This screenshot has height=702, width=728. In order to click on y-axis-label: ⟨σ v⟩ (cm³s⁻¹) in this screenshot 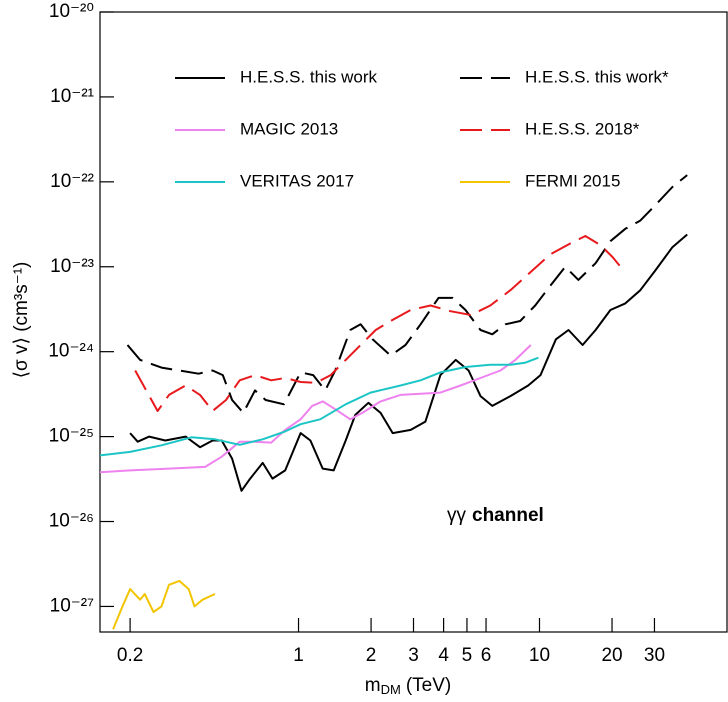, I will do `click(21, 320)`.